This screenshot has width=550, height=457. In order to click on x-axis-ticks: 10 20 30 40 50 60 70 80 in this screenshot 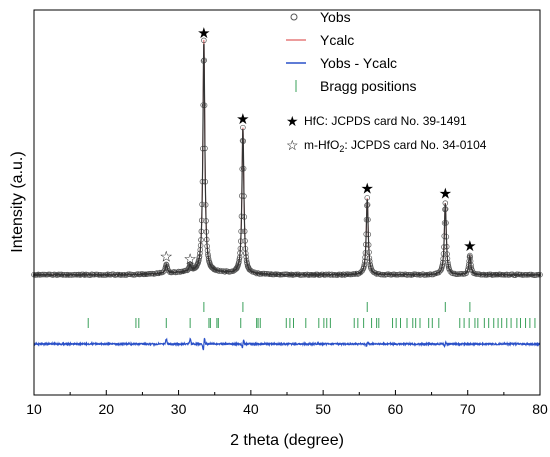, I will do `click(287, 403)`.